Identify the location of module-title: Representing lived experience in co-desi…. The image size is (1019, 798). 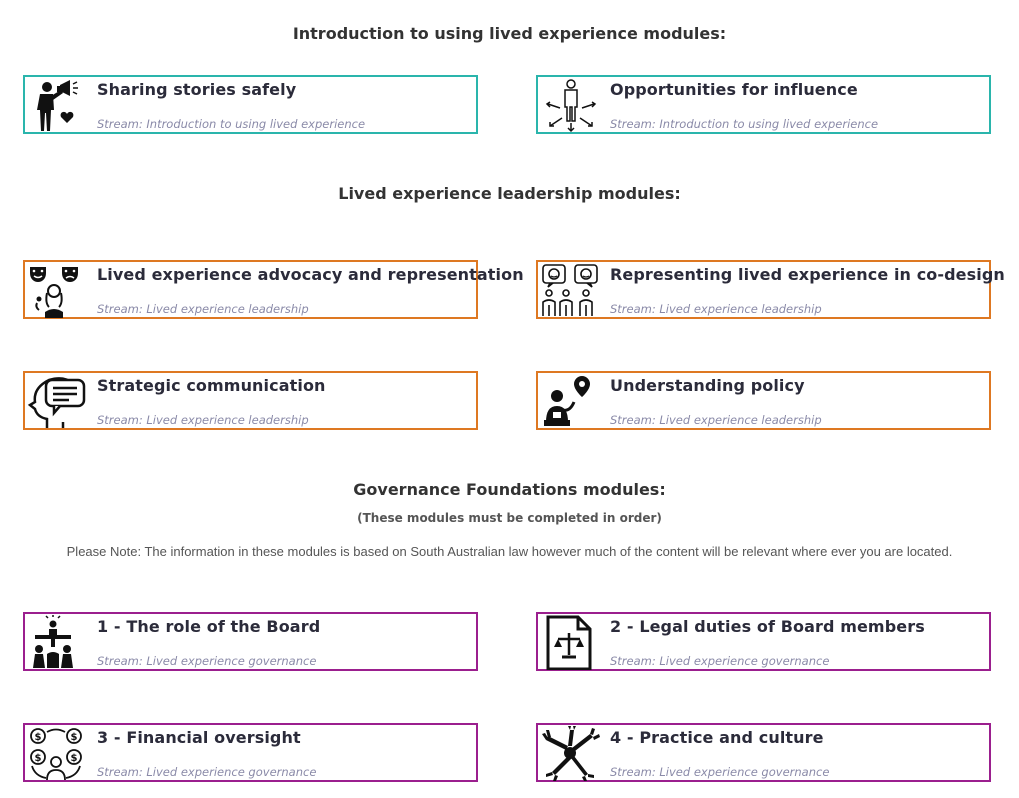
(807, 274).